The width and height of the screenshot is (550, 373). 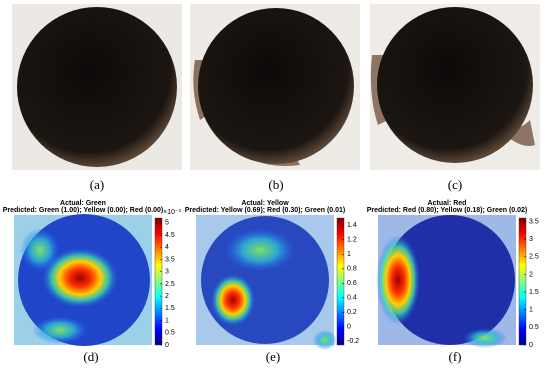 I want to click on panel-label: (c), so click(x=455, y=184).